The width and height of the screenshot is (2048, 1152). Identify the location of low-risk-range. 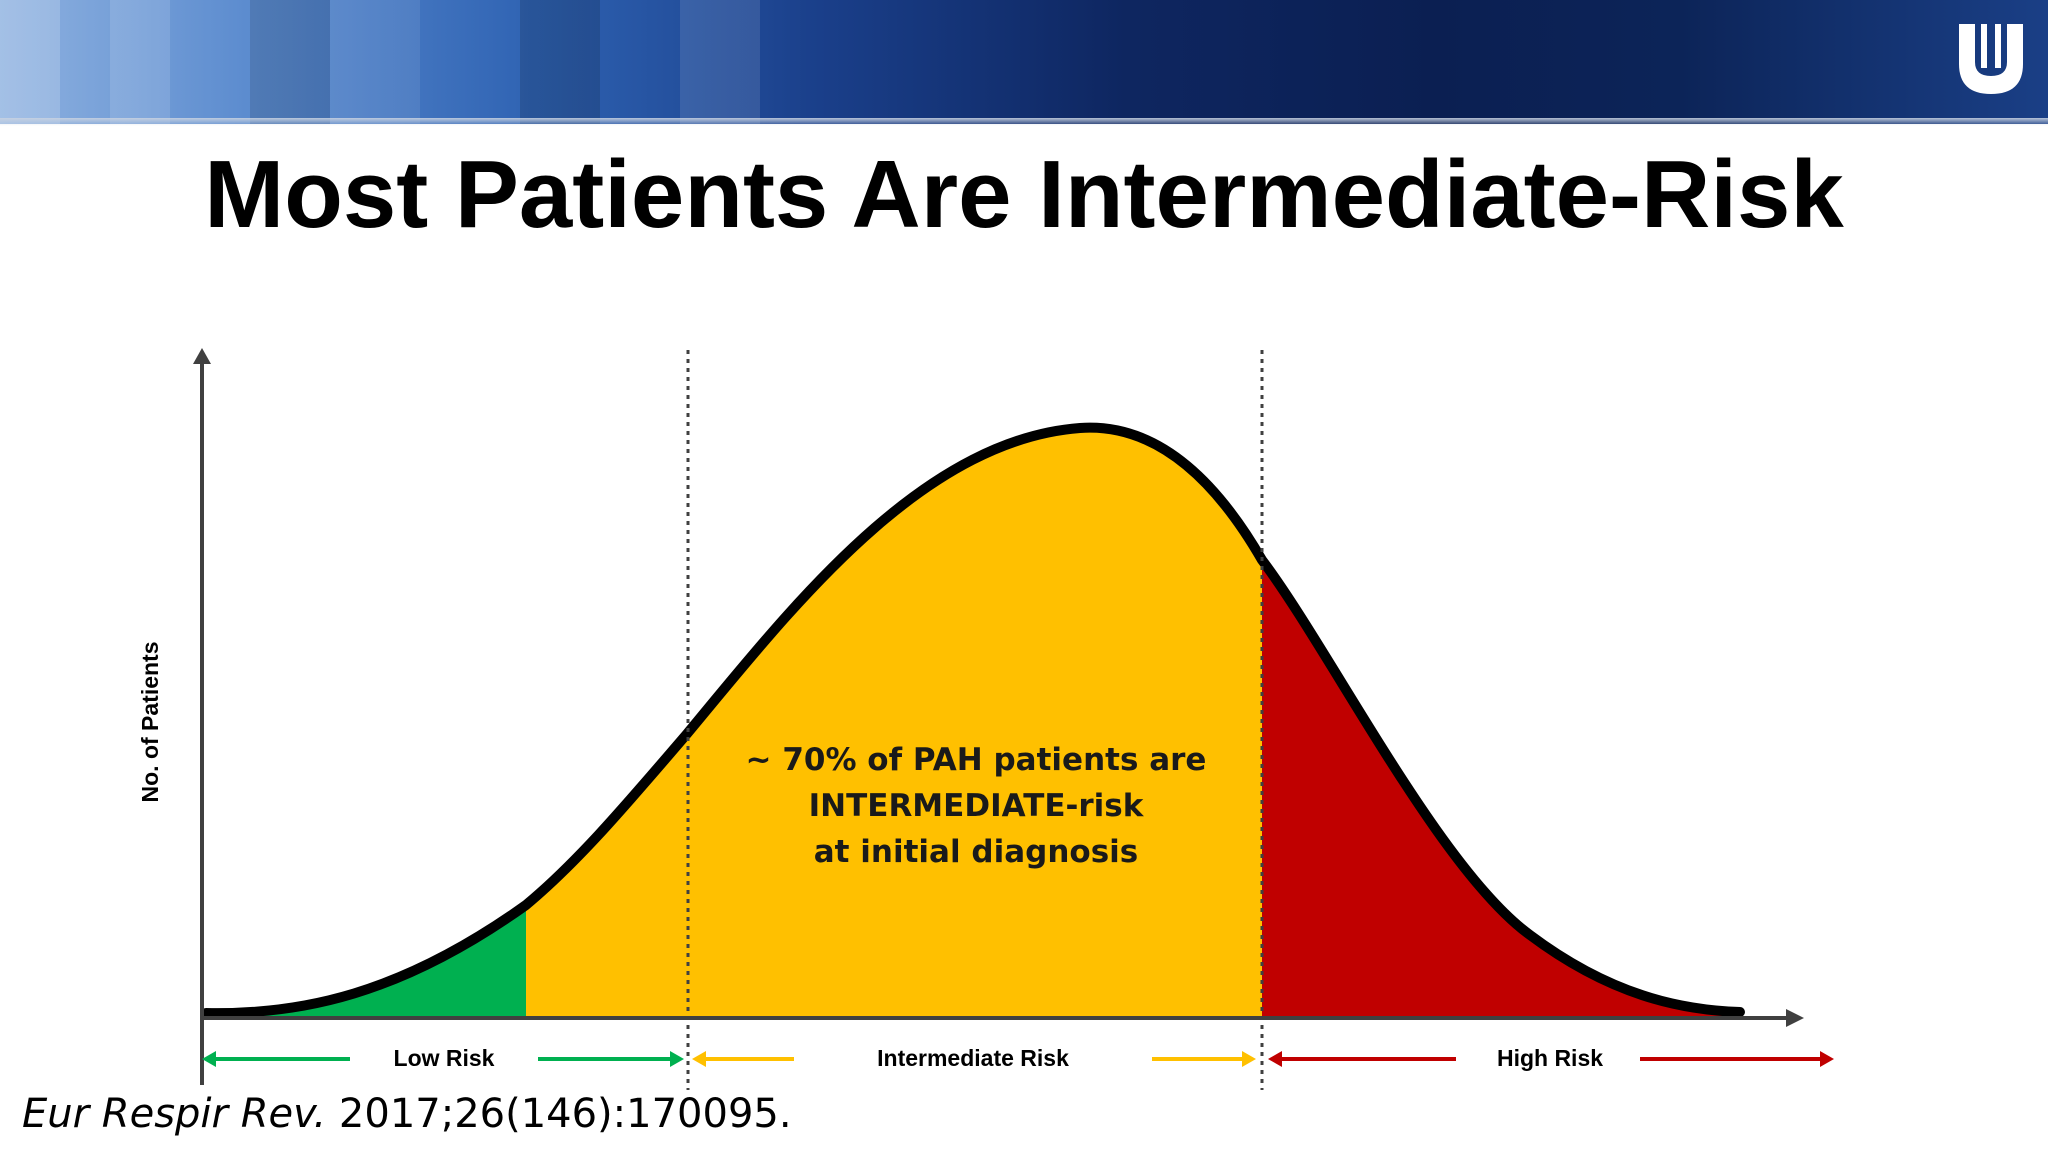
(443, 1059).